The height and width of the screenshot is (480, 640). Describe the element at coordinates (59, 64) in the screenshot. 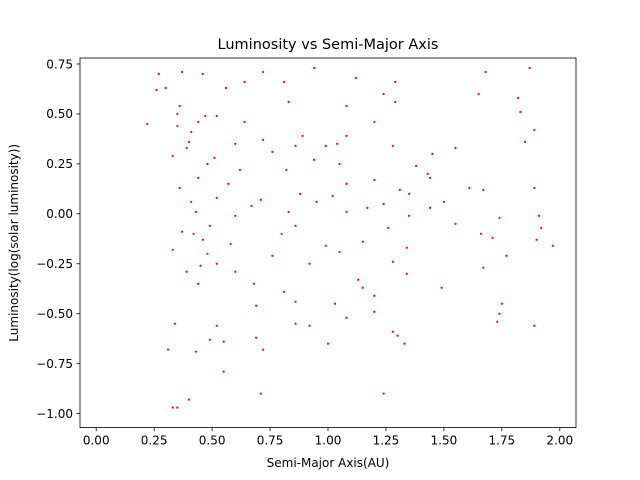

I see `y-tick-label: 0.75` at that location.